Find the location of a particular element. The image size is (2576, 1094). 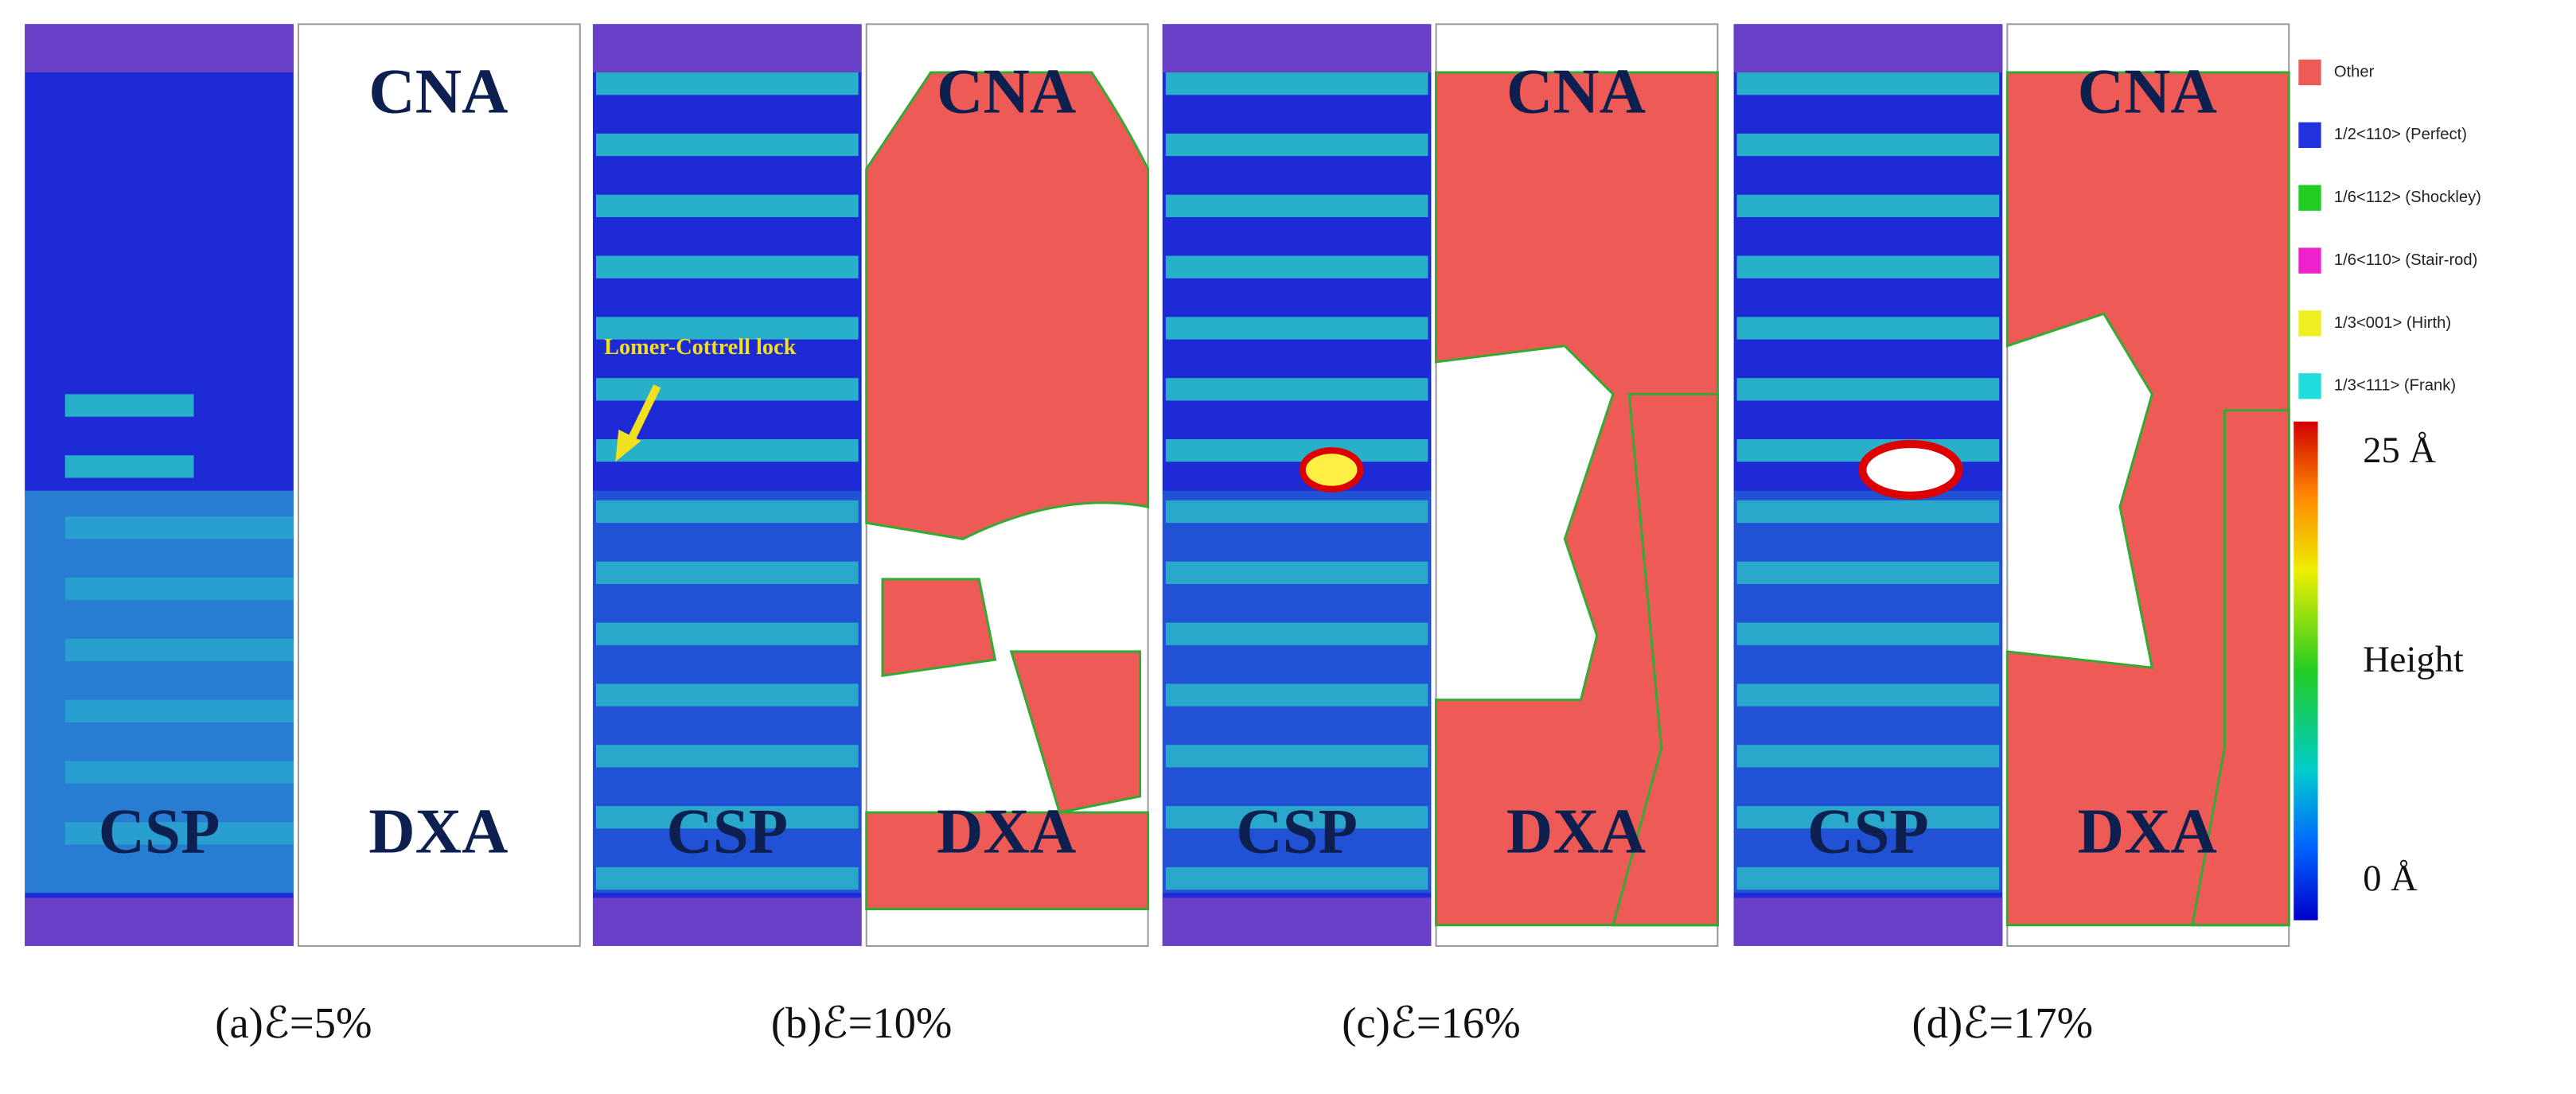

legend-label: 1/2<110> (Perfect) is located at coordinates (2400, 134).